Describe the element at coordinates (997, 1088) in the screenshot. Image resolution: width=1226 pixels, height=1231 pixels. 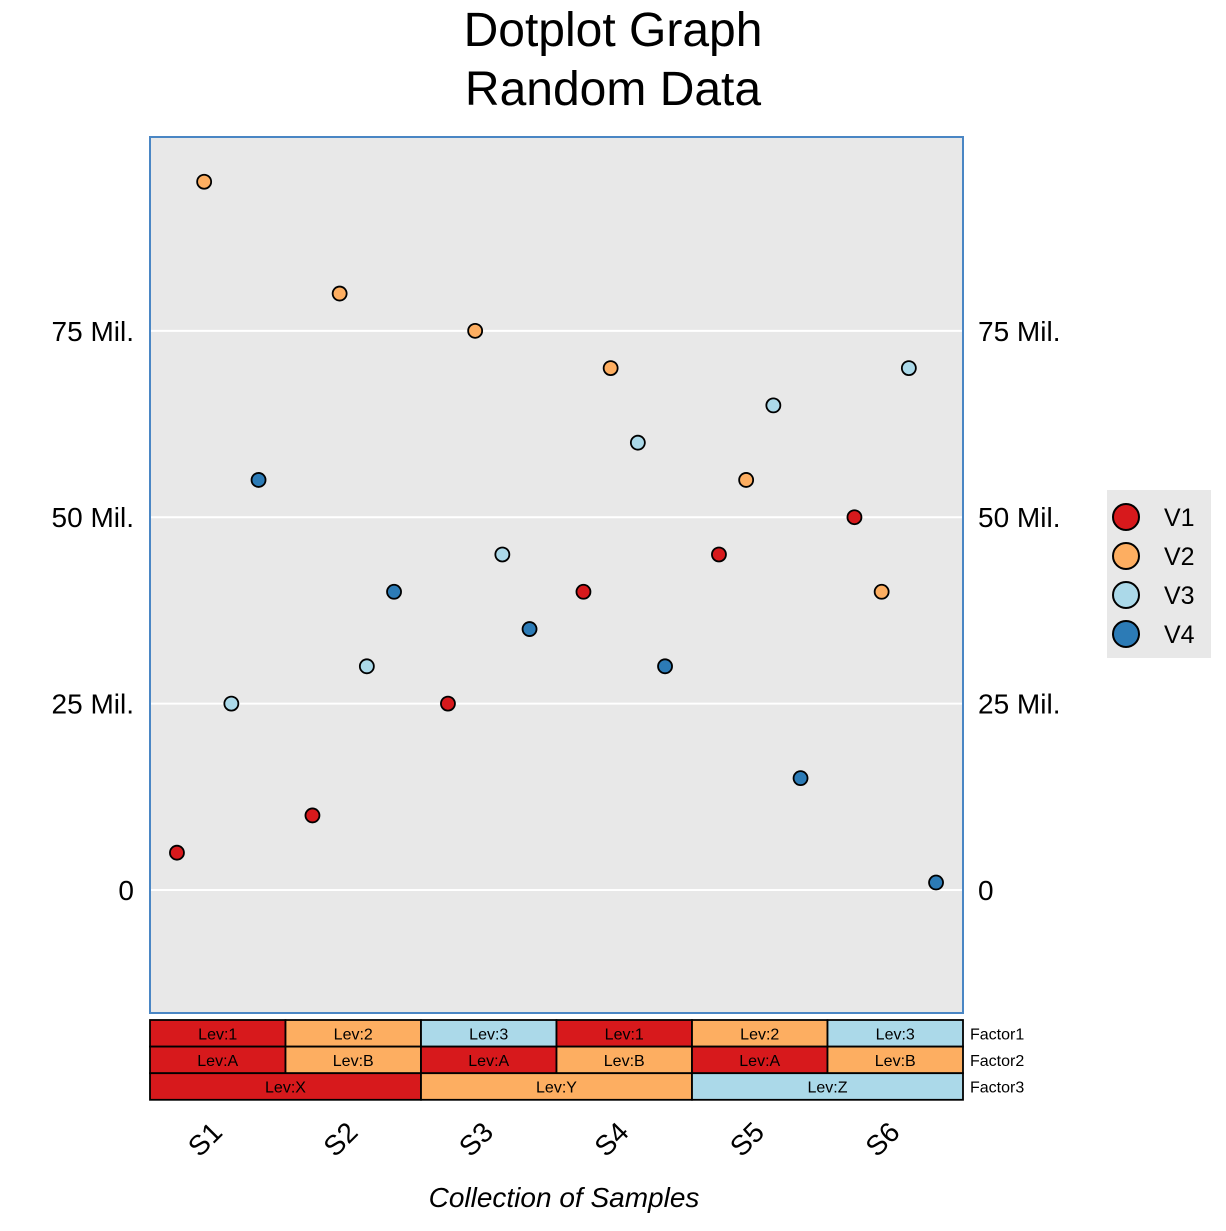
I see `factor-name-label: Factor3` at that location.